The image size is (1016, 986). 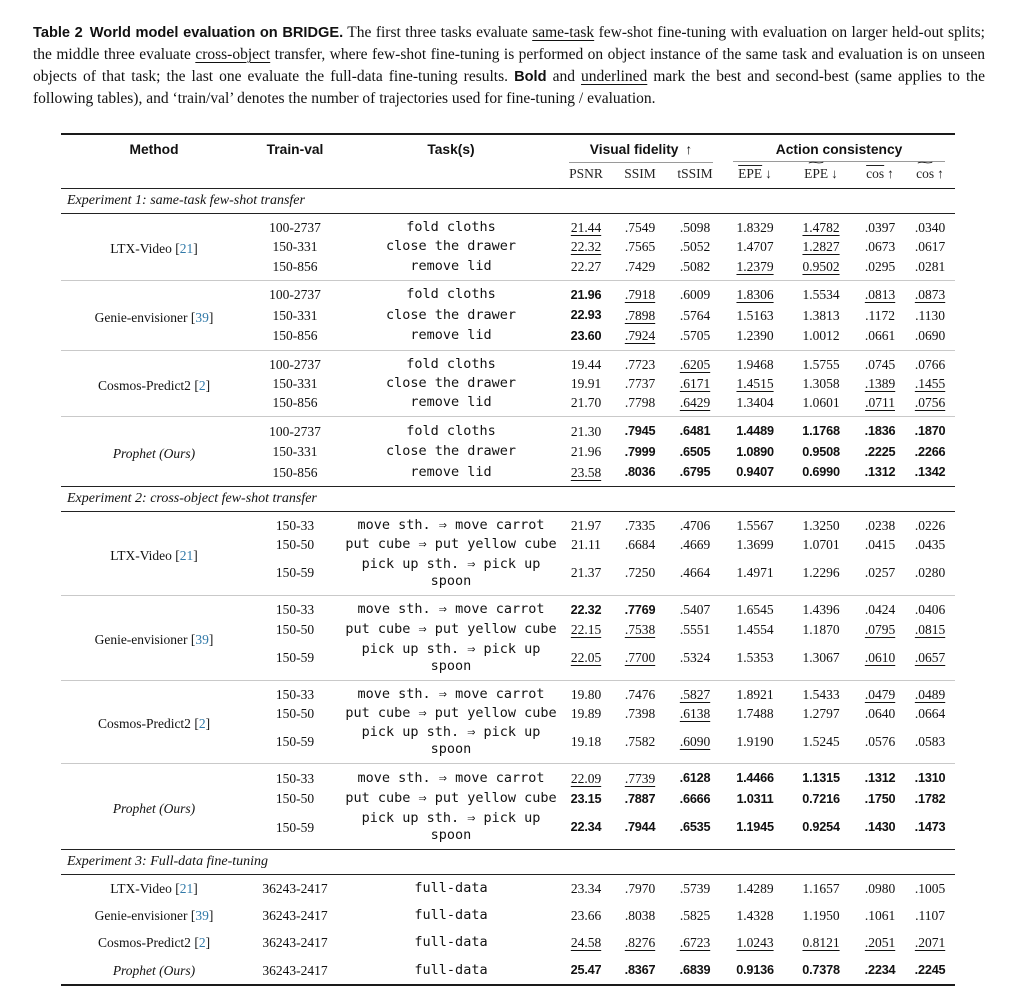 I want to click on metric-value: 21.11, so click(x=586, y=545).